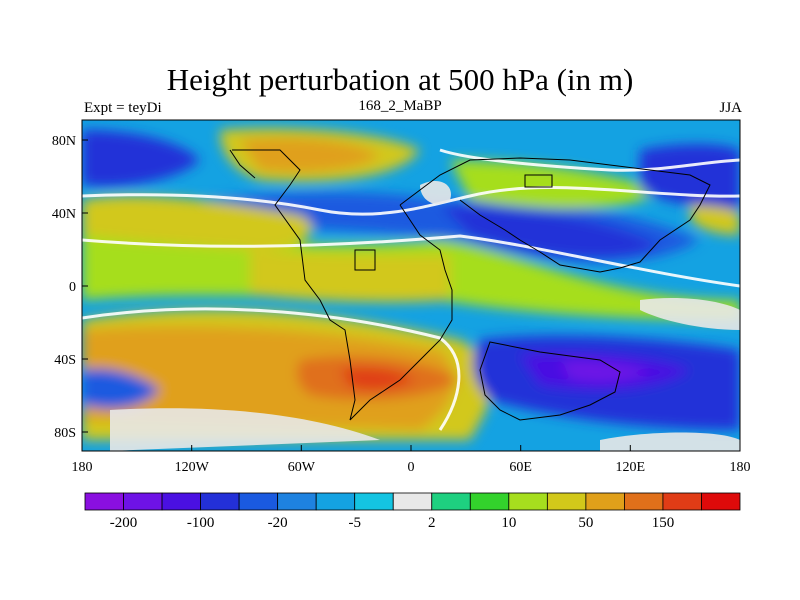 Image resolution: width=800 pixels, height=600 pixels. What do you see at coordinates (65, 360) in the screenshot?
I see `lat-label: 40S` at bounding box center [65, 360].